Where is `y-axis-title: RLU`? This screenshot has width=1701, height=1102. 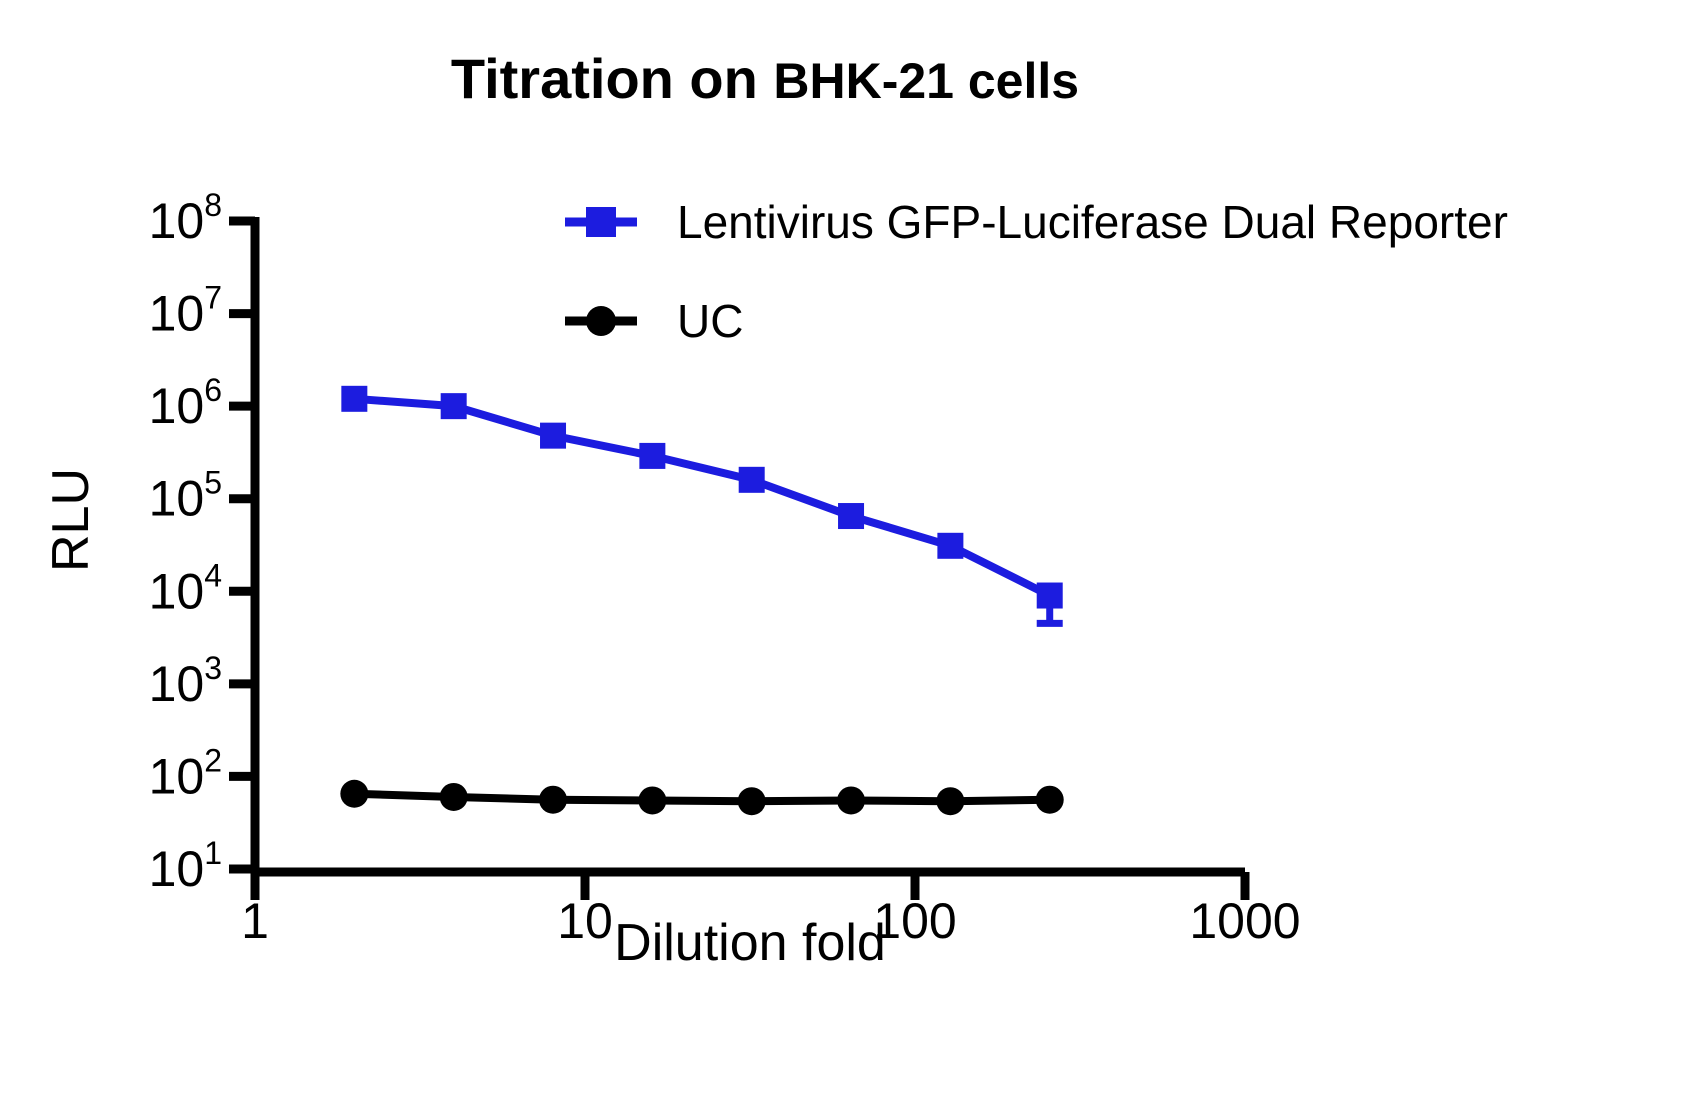 y-axis-title: RLU is located at coordinates (71, 520).